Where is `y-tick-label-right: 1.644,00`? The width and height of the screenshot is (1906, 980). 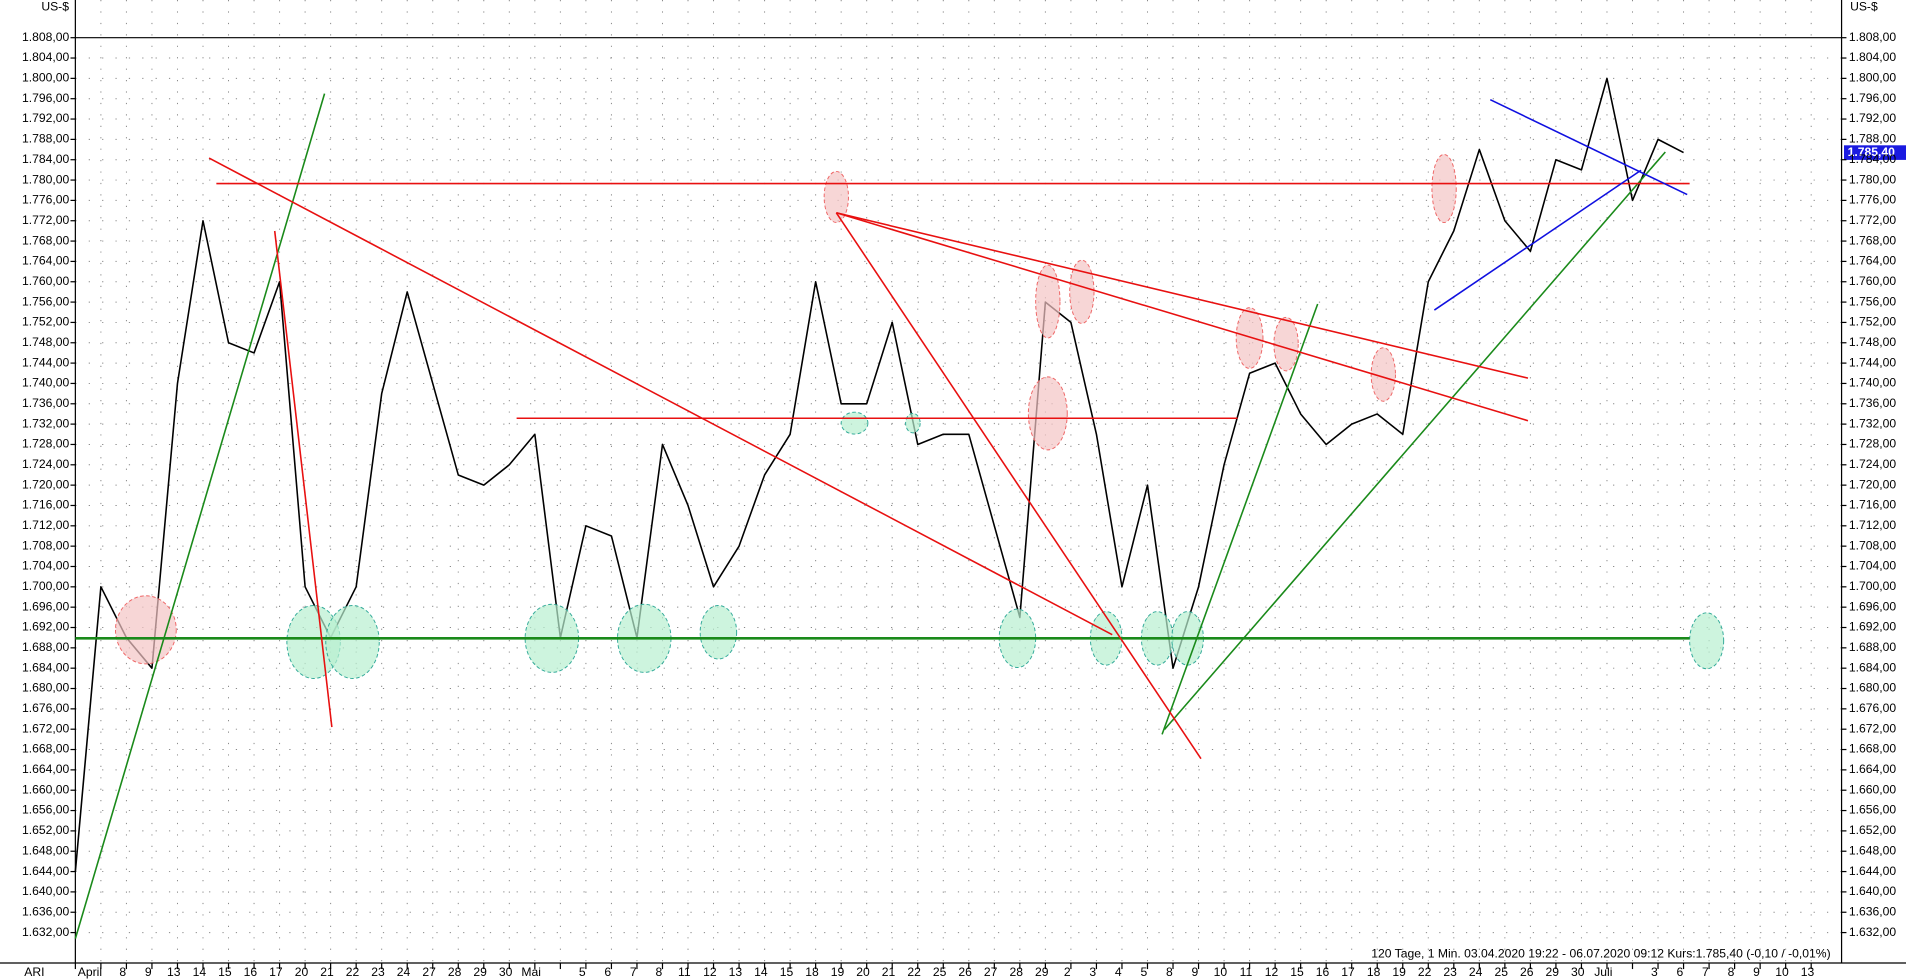 y-tick-label-right: 1.644,00 is located at coordinates (1873, 871).